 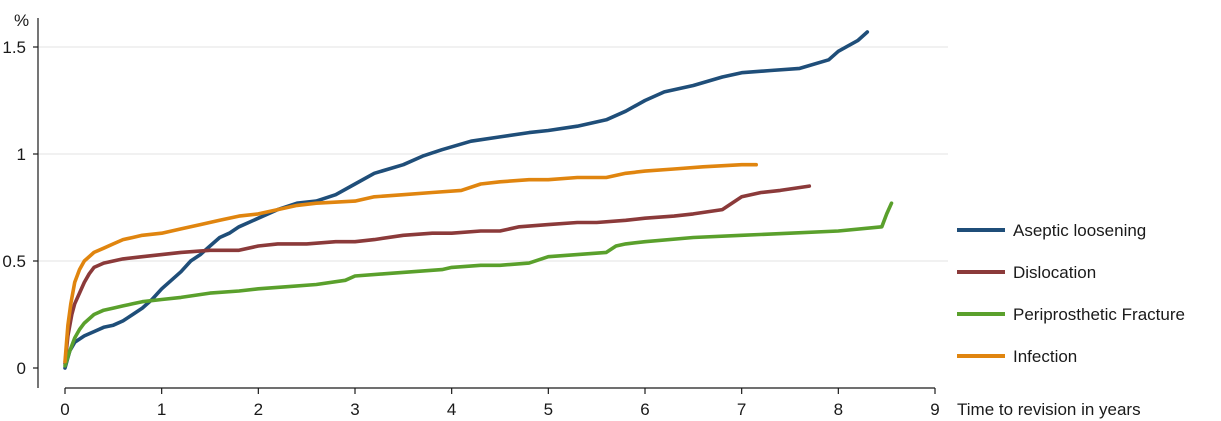 What do you see at coordinates (14, 47) in the screenshot?
I see `y-tick-label: 1.5` at bounding box center [14, 47].